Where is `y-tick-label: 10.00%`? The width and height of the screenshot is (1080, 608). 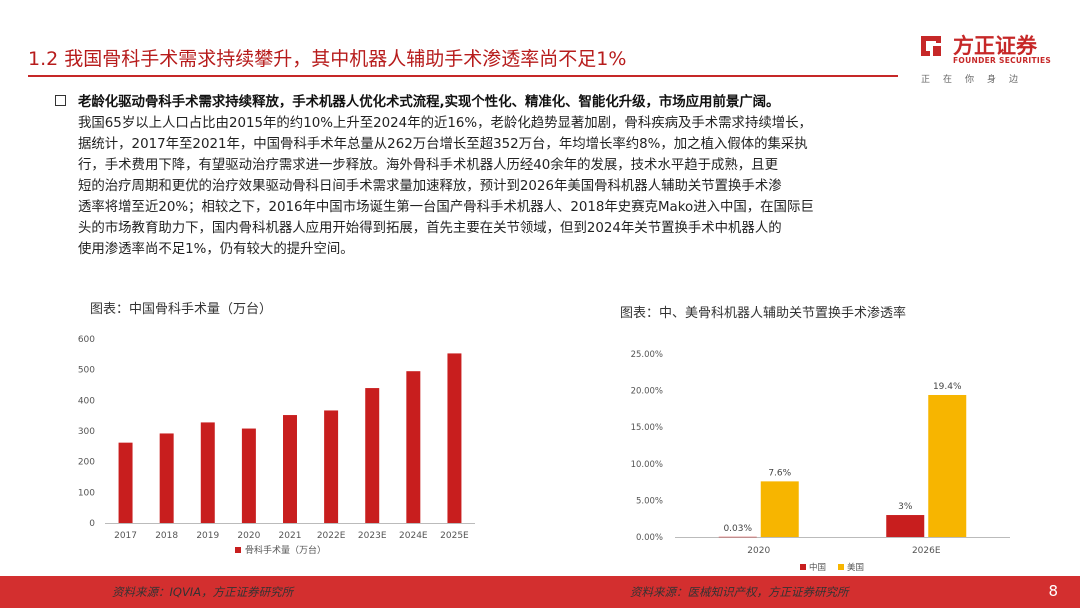
y-tick-label: 10.00% is located at coordinates (647, 465).